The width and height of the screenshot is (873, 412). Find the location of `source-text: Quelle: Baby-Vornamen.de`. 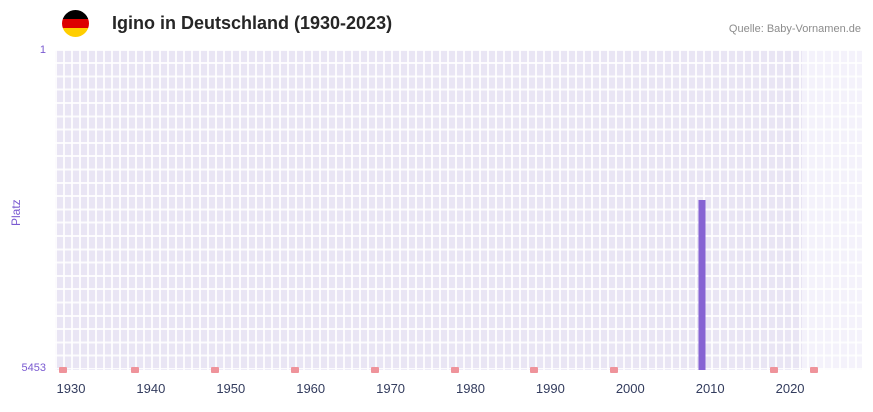

source-text: Quelle: Baby-Vornamen.de is located at coordinates (794, 29).